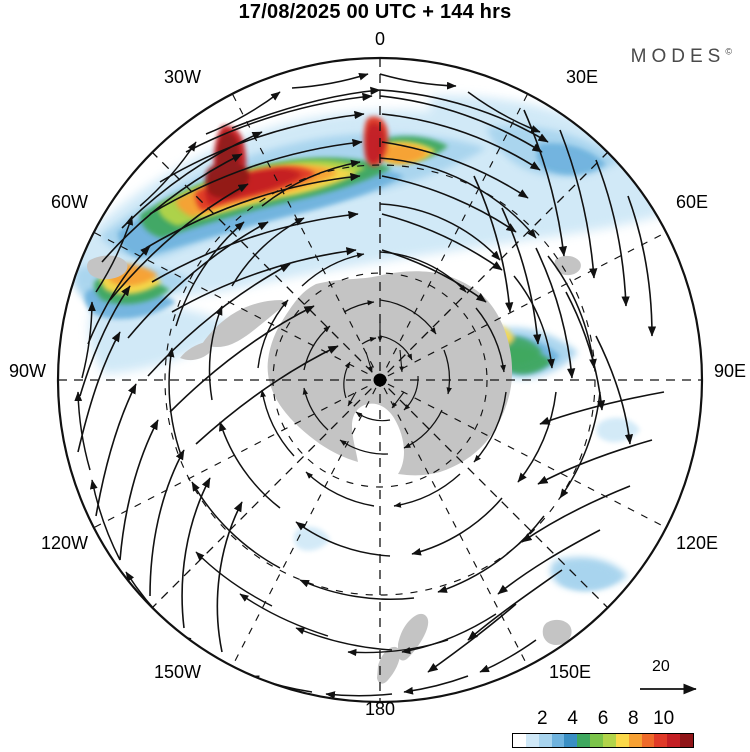 The image size is (750, 752). What do you see at coordinates (27, 371) in the screenshot?
I see `lon-label-90w: 90W` at bounding box center [27, 371].